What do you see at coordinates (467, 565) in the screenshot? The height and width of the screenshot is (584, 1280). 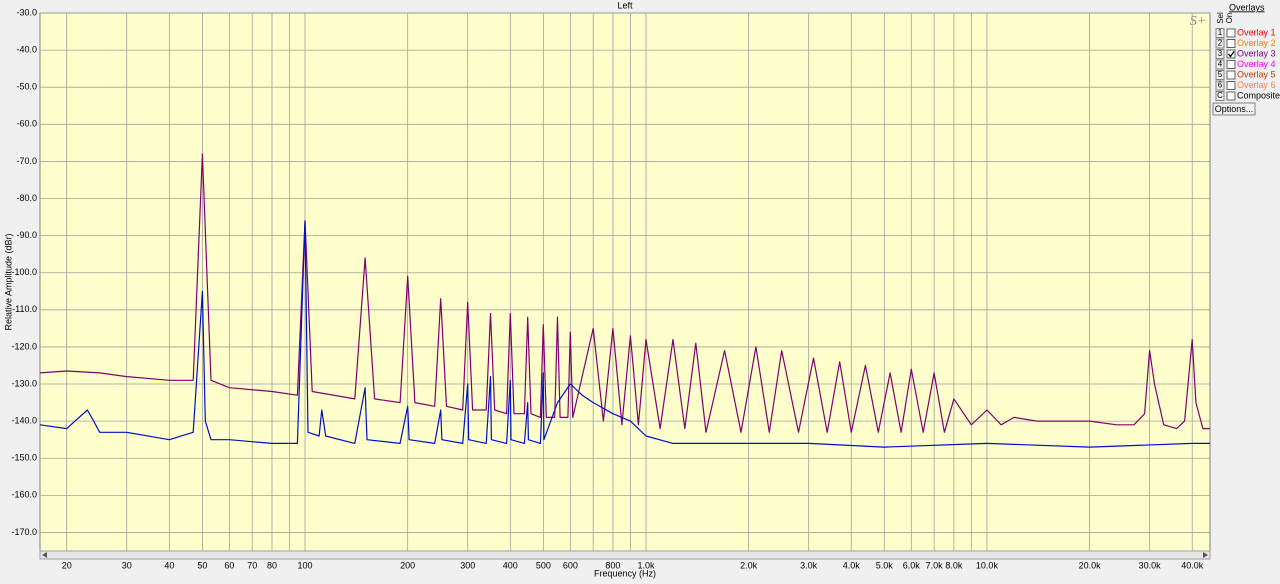 I see `x-tick-label: 300` at bounding box center [467, 565].